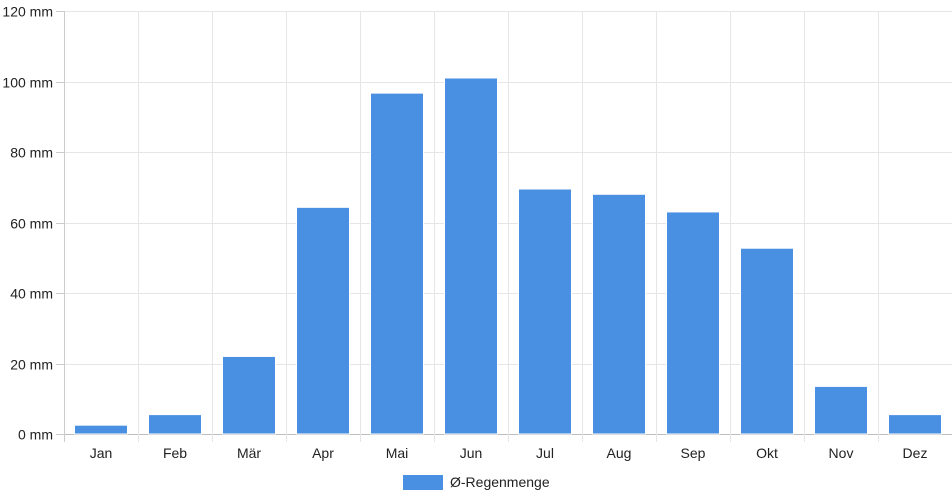 This screenshot has height=500, width=952. What do you see at coordinates (35, 435) in the screenshot?
I see `y-tick-label: 0 mm` at bounding box center [35, 435].